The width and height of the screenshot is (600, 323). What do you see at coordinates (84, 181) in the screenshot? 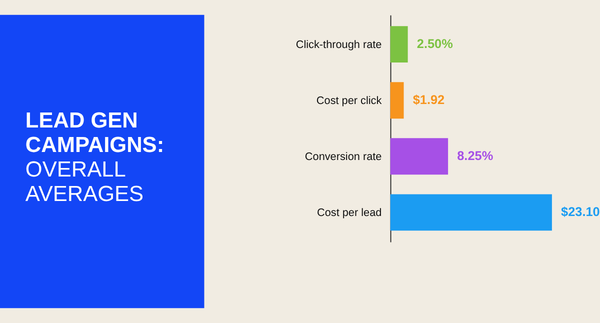
I see `text: OVERALL AVERAGES` at bounding box center [84, 181].